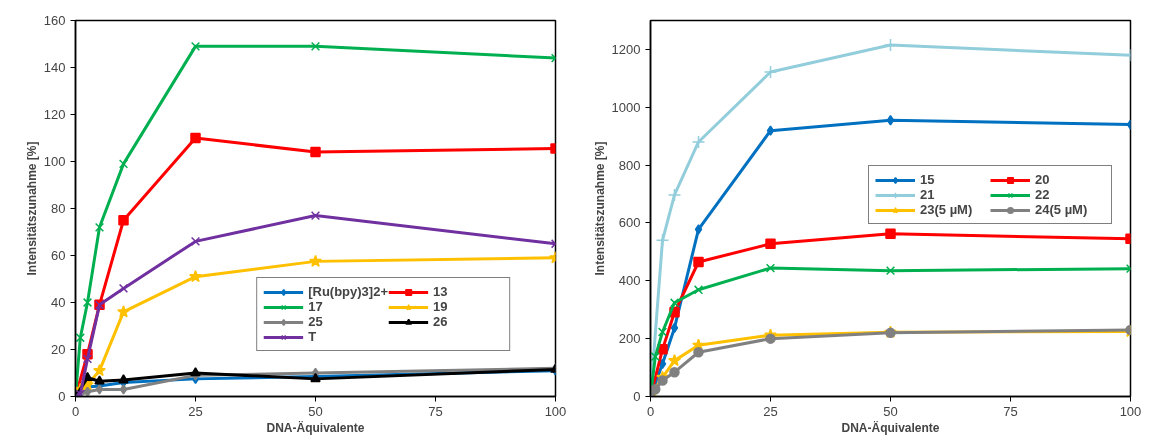 The image size is (1151, 446). Describe the element at coordinates (629, 165) in the screenshot. I see `y-tick-label: 800` at that location.